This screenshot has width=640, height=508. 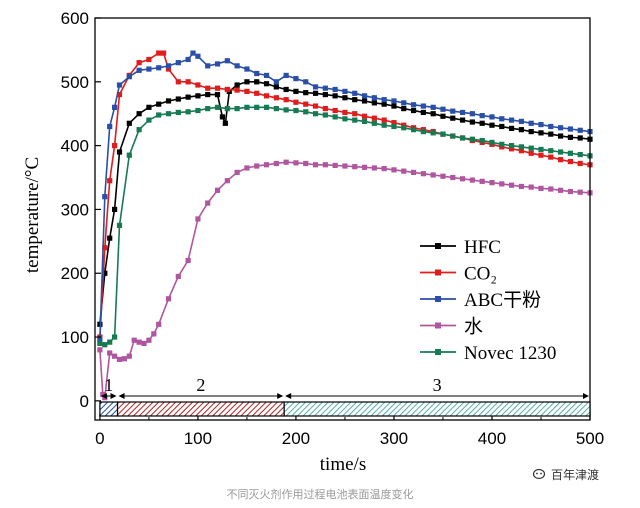 I want to click on watermark: 百年津渡, so click(x=566, y=474).